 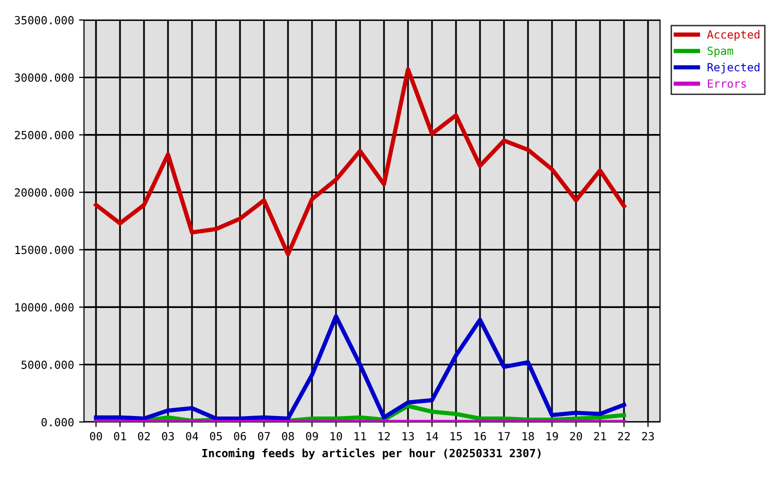 I want to click on x-tick-label: 22, so click(x=624, y=436).